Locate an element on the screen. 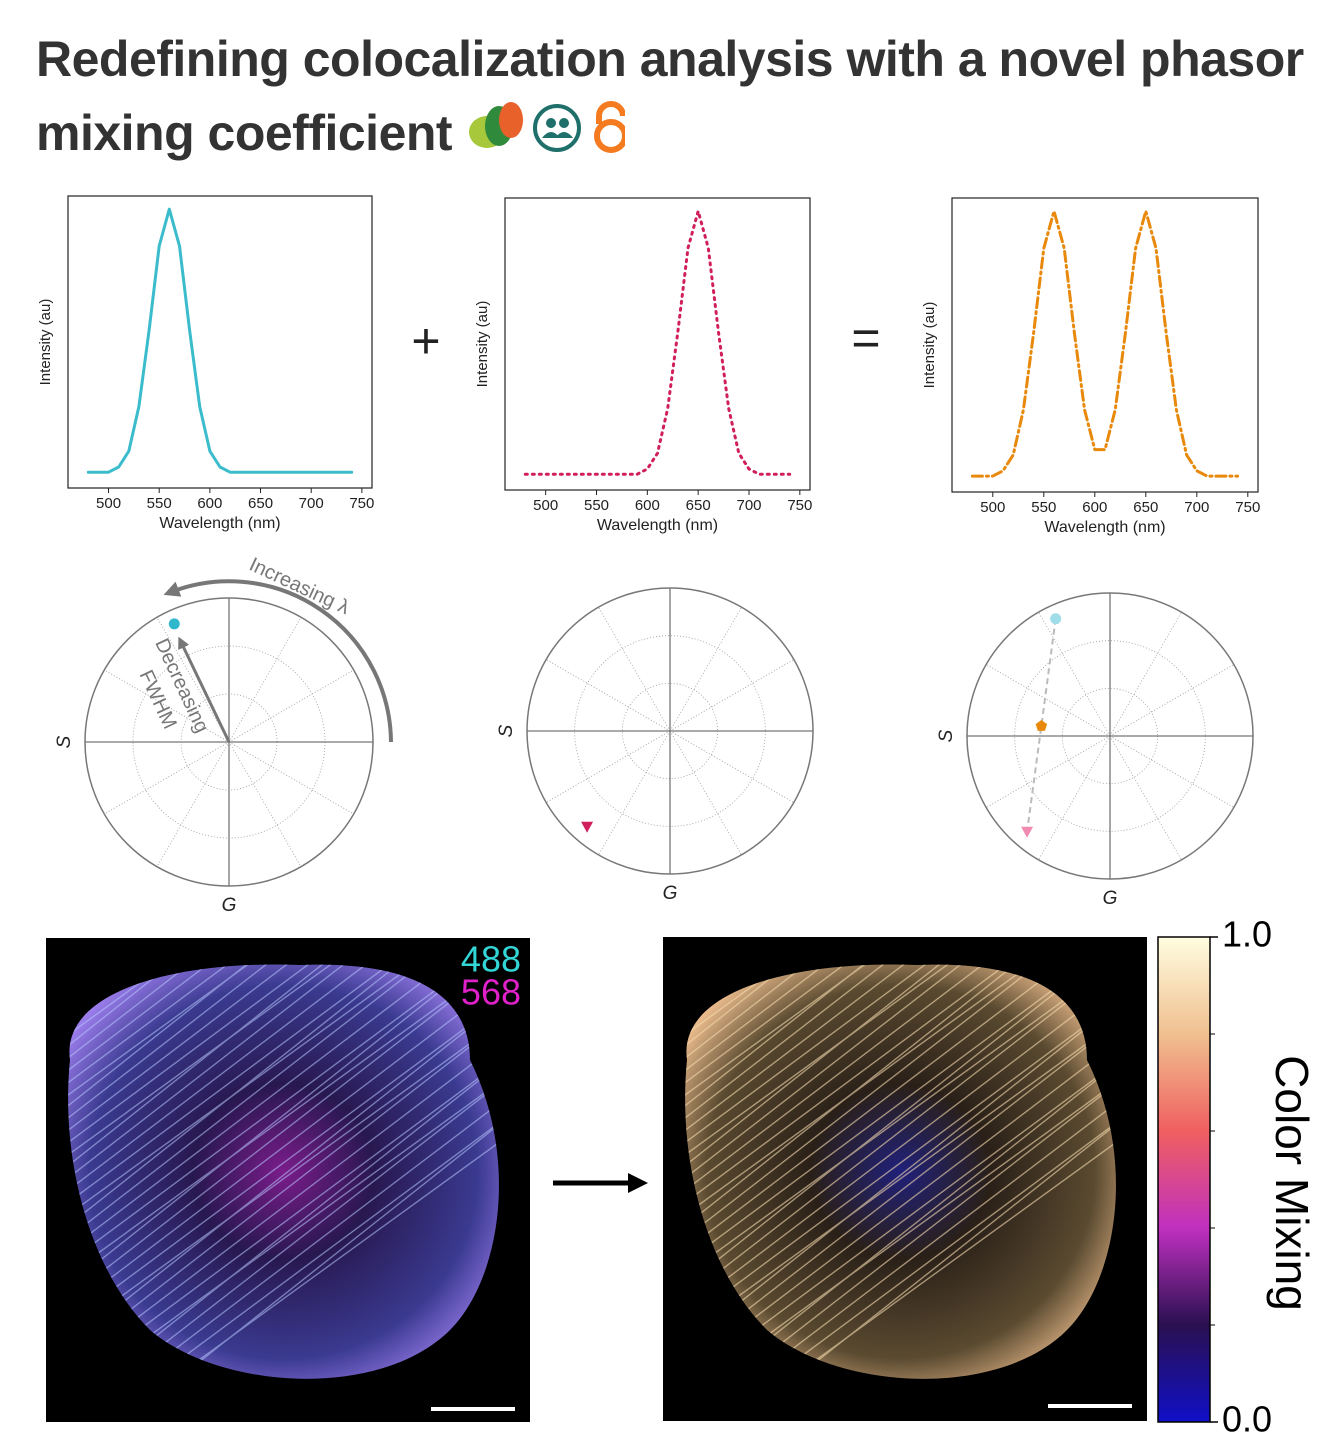 The width and height of the screenshot is (1331, 1448). operator: = is located at coordinates (865, 338).